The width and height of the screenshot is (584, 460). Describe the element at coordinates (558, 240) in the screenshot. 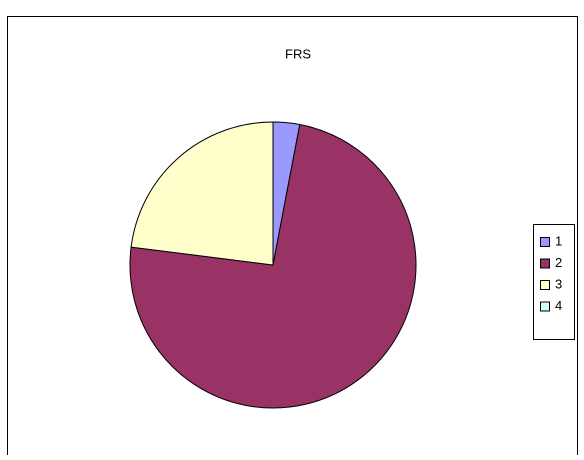

I see `legend-label: 1` at that location.